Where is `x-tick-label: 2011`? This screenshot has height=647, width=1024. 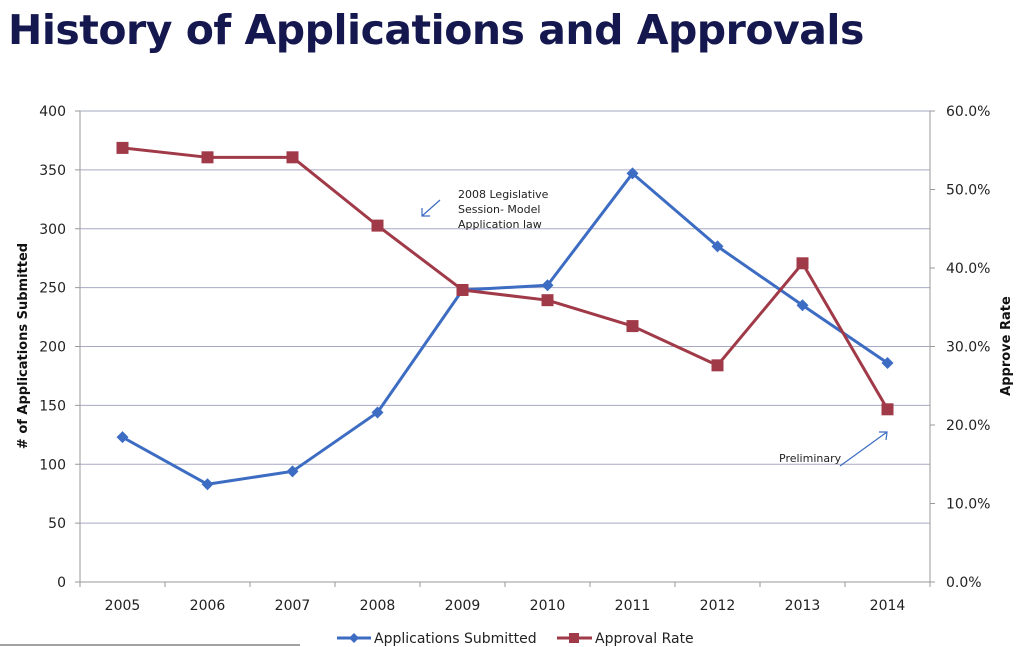 x-tick-label: 2011 is located at coordinates (633, 606).